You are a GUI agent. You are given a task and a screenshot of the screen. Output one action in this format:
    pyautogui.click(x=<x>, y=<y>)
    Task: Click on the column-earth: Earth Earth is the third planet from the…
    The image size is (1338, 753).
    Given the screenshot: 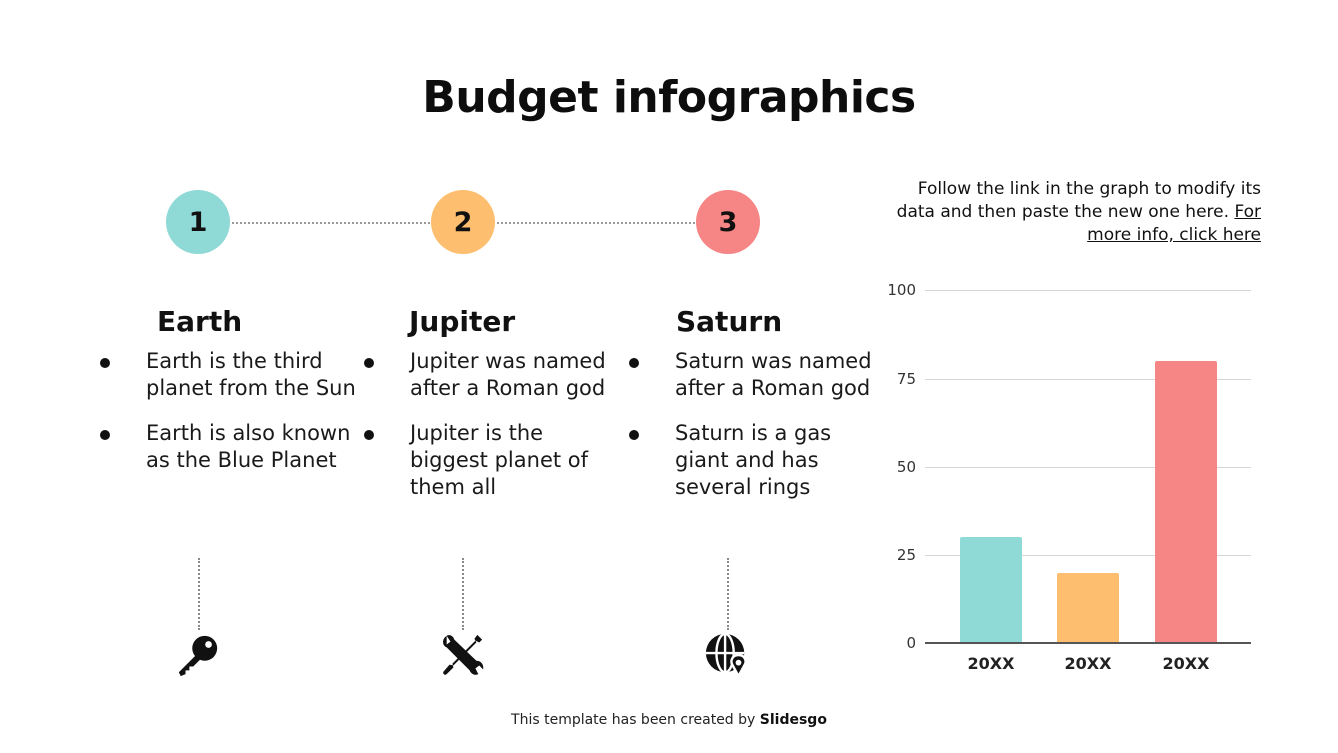 What is the action you would take?
    pyautogui.click(x=230, y=398)
    